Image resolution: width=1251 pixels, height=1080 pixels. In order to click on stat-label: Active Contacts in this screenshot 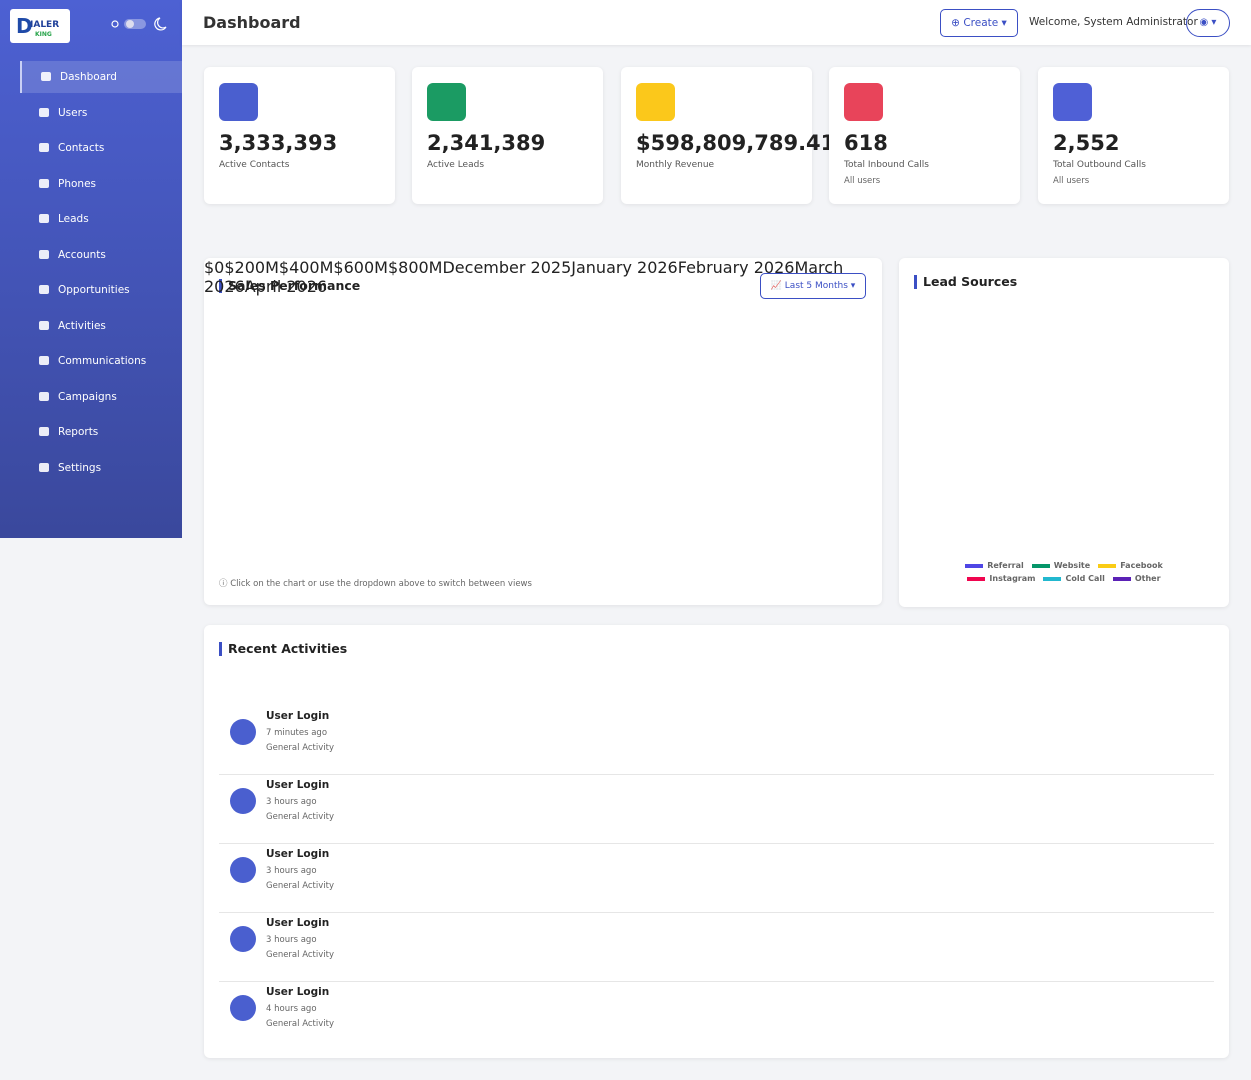, I will do `click(254, 165)`.